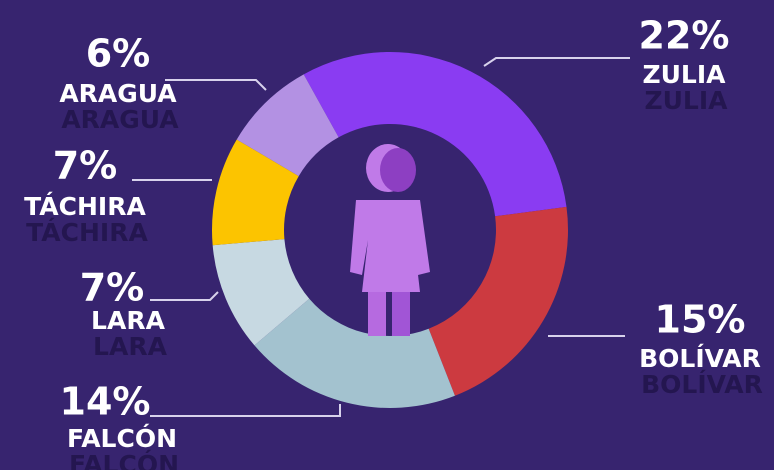 The width and height of the screenshot is (774, 470). I want to click on category-label: FALCÓN, so click(122, 438).